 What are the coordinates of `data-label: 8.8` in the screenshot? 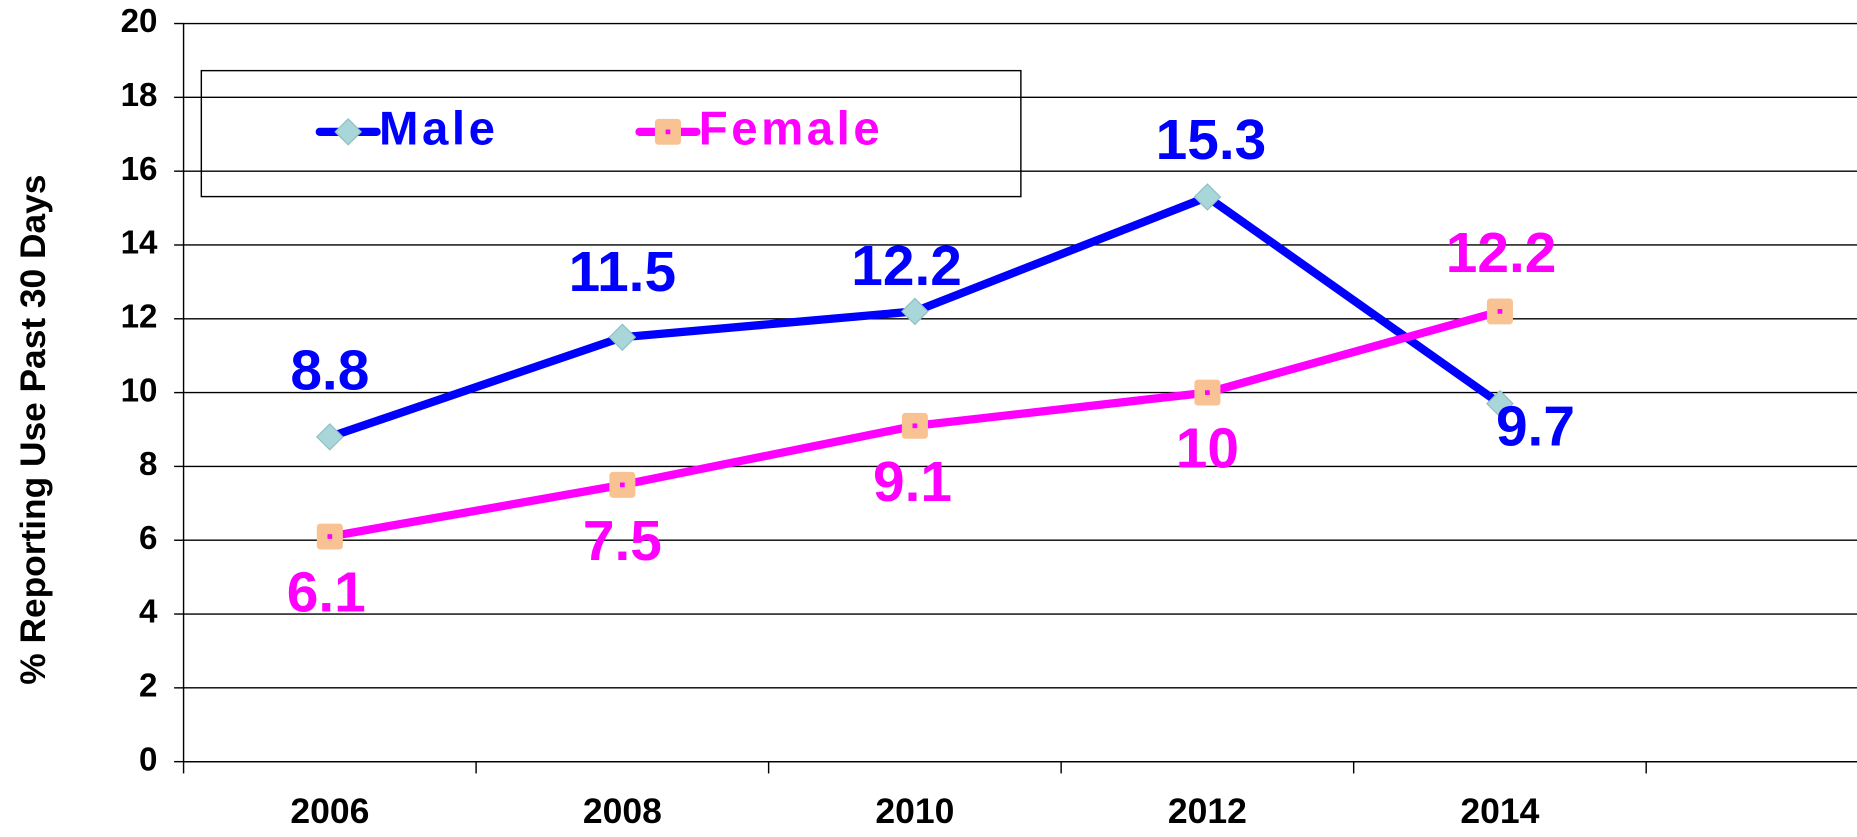 It's located at (329, 371).